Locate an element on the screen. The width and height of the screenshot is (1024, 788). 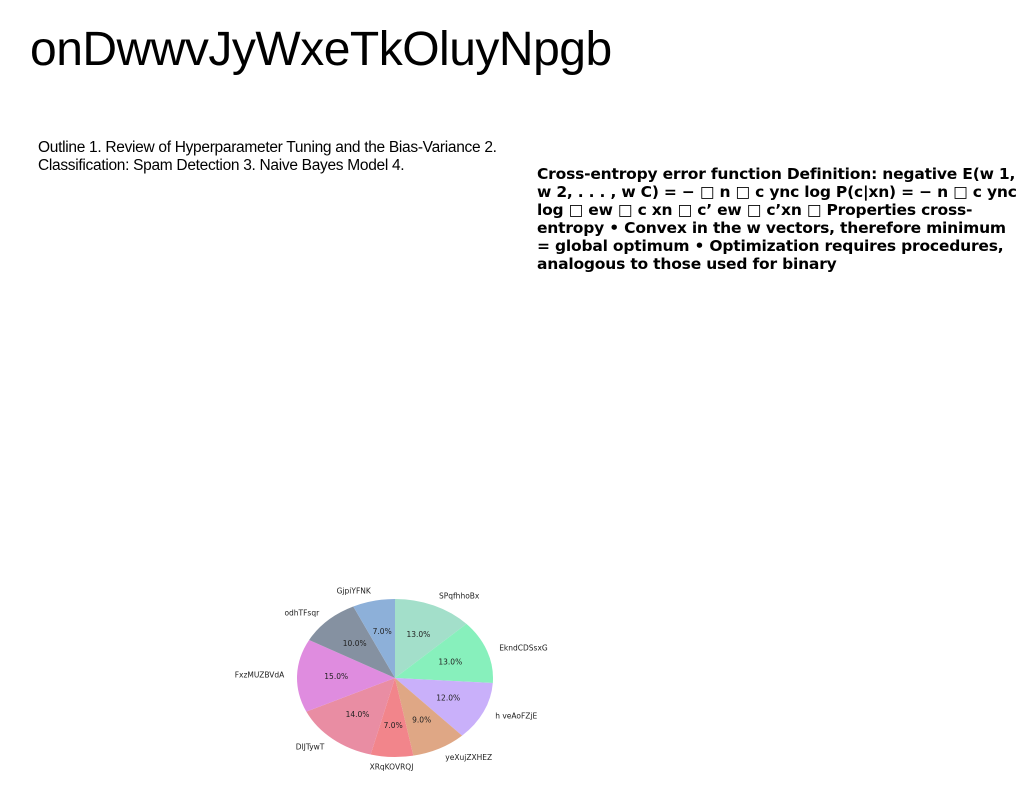
pie-slice-category-label: FxzMUZBVdA is located at coordinates (260, 675).